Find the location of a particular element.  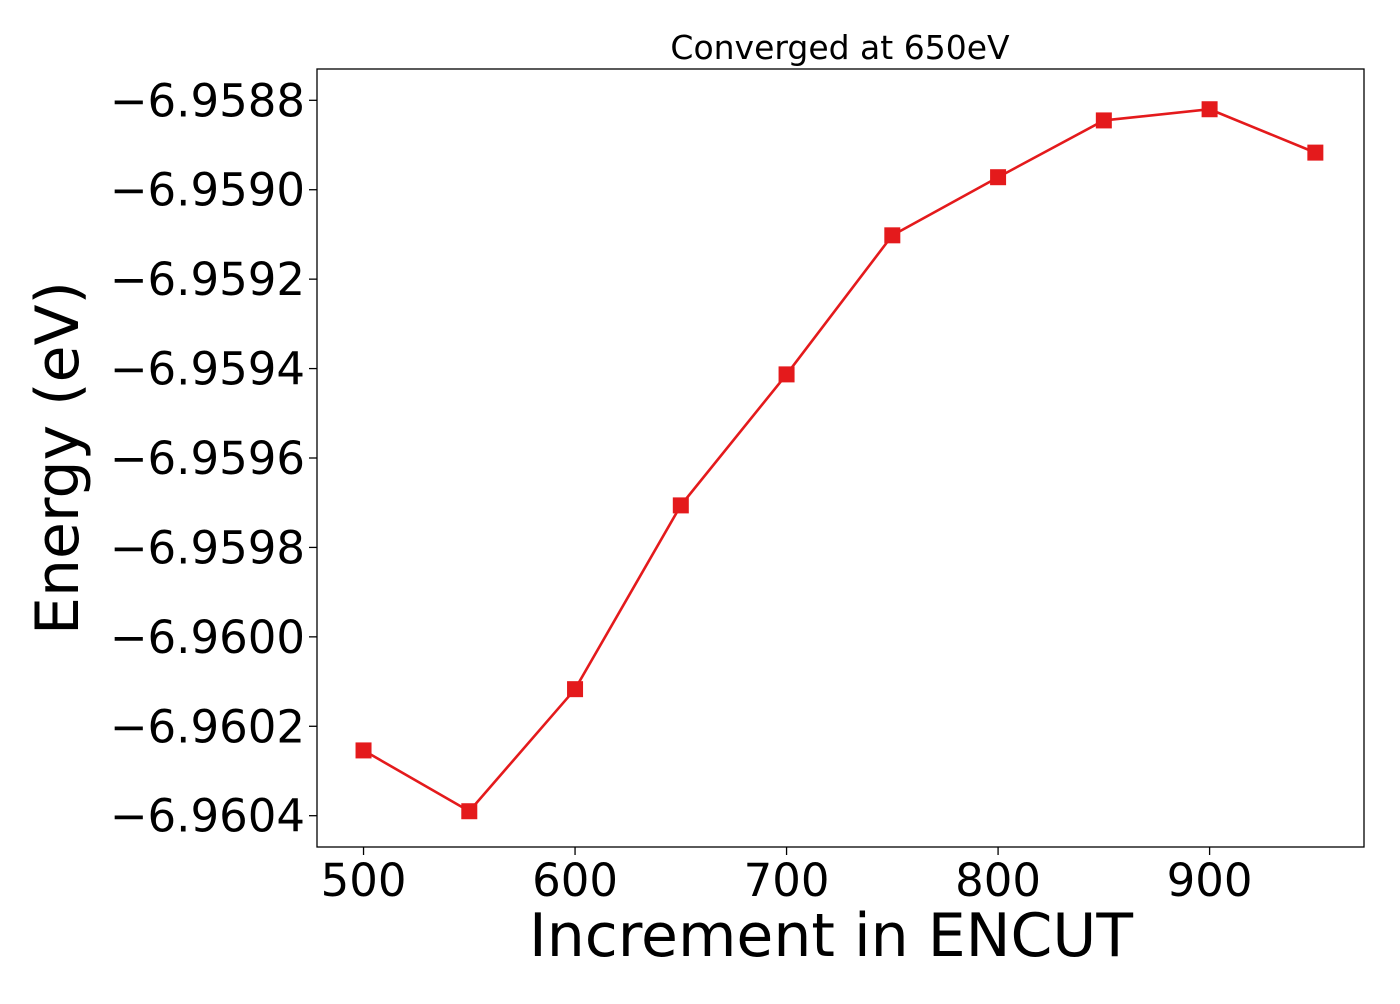

y-tick-label: −6.9594 is located at coordinates (207, 369).